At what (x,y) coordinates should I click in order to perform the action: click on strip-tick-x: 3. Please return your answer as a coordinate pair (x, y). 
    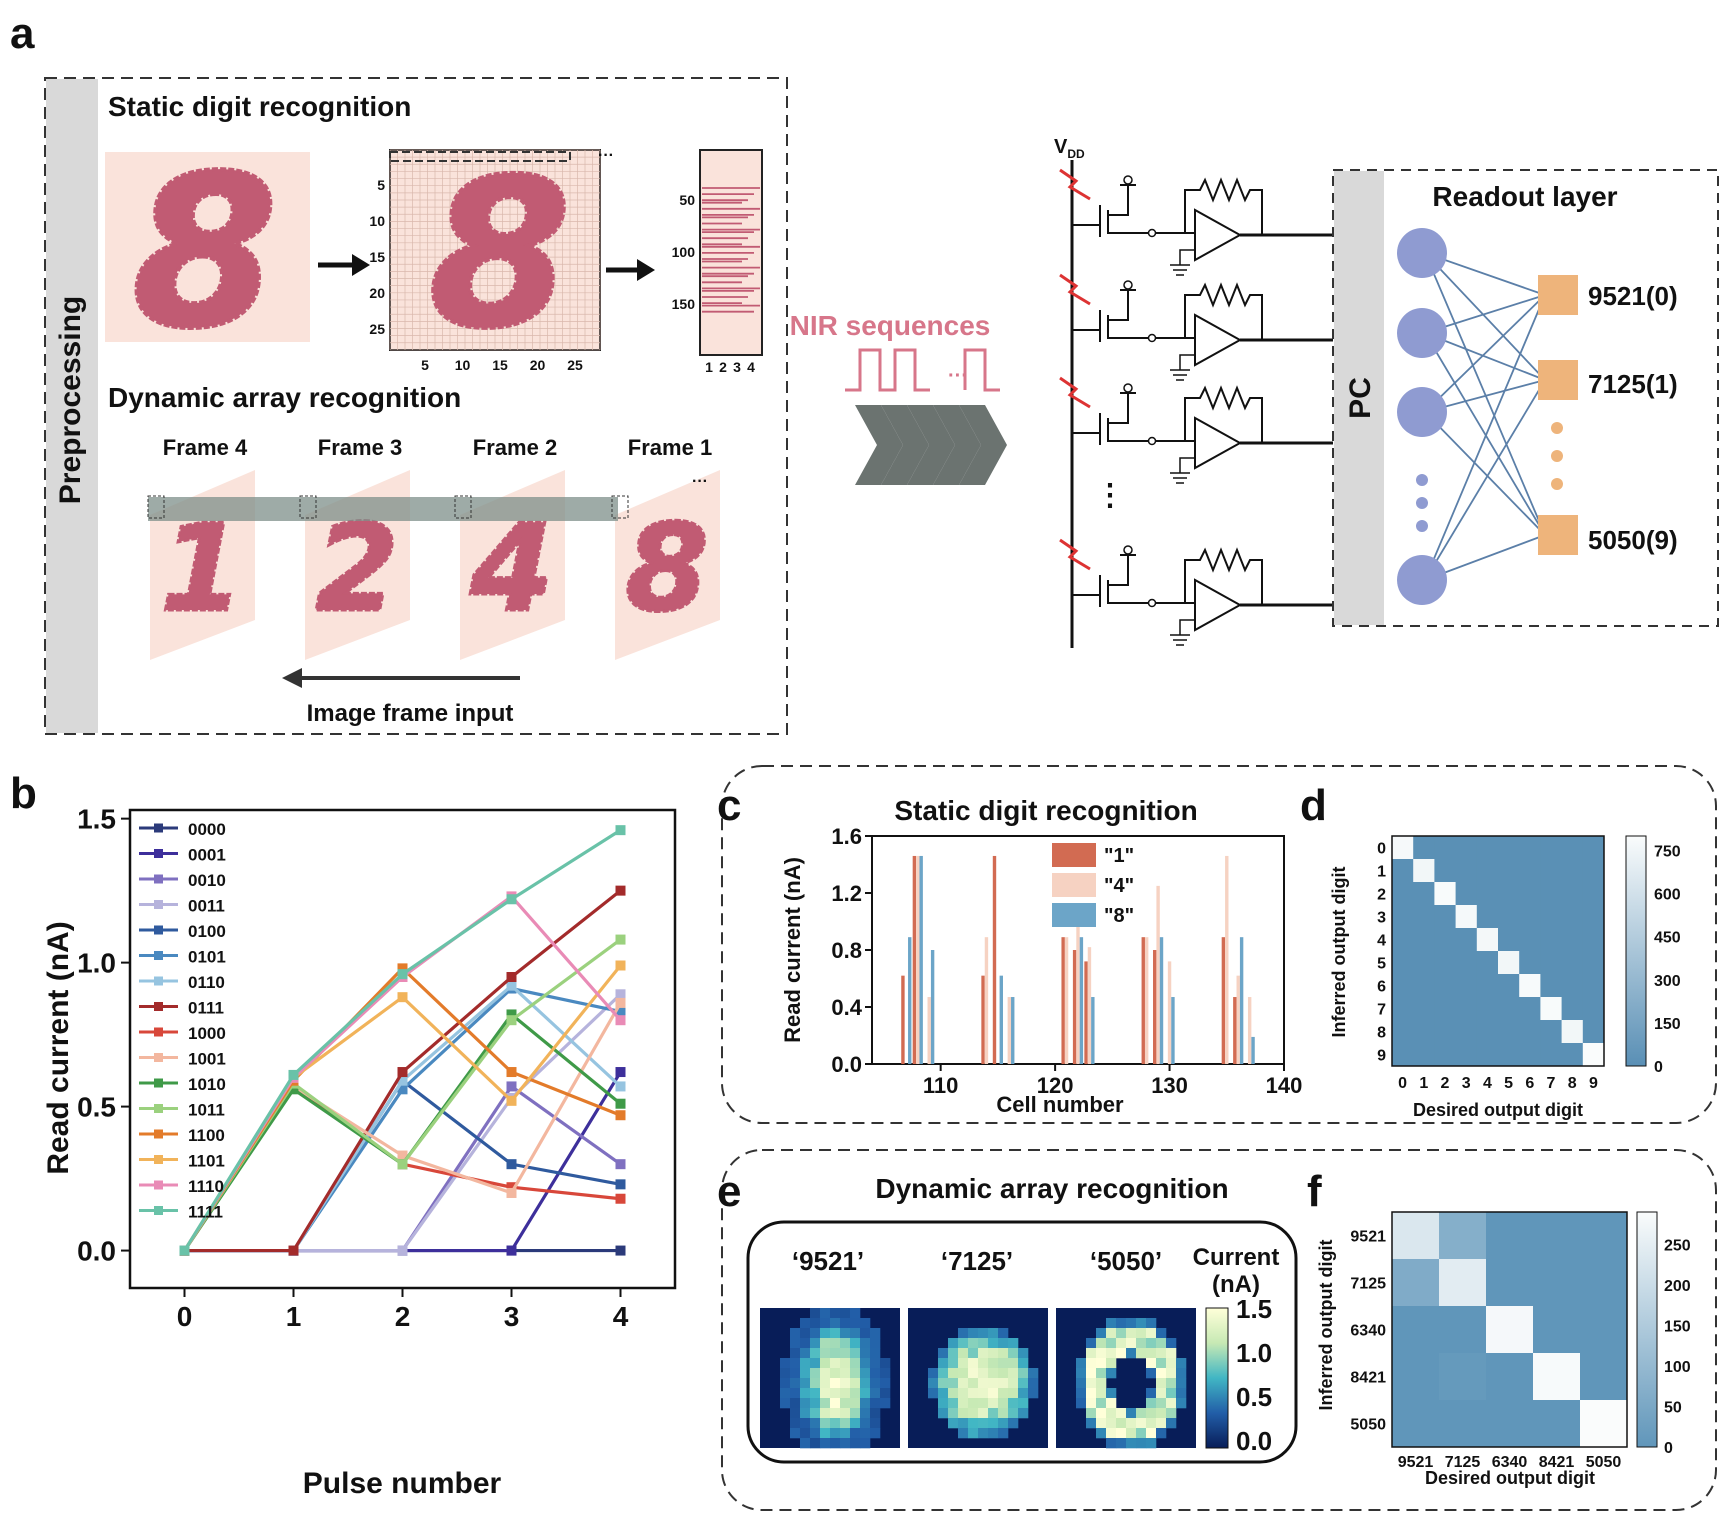
    Looking at the image, I should click on (737, 367).